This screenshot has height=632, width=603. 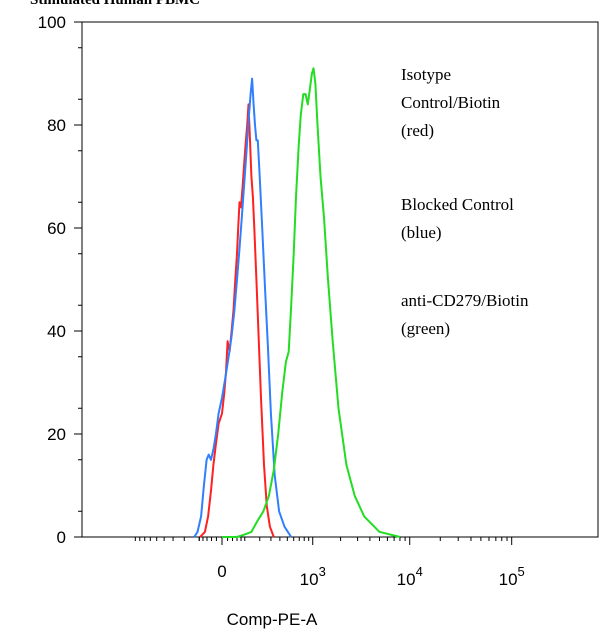 I want to click on legend-entry-2: Blocked Control (blue), so click(x=457, y=218).